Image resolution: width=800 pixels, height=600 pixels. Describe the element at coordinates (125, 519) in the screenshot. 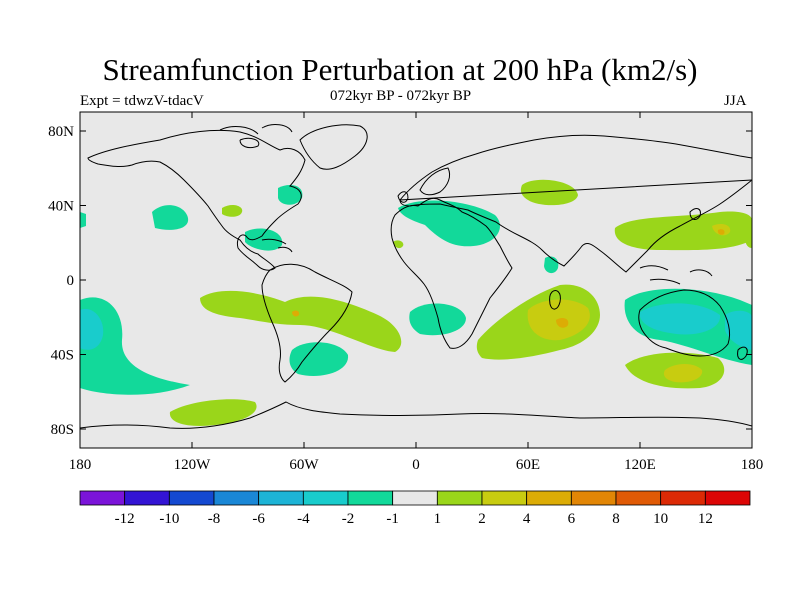

I see `colorbar-label: -12` at that location.